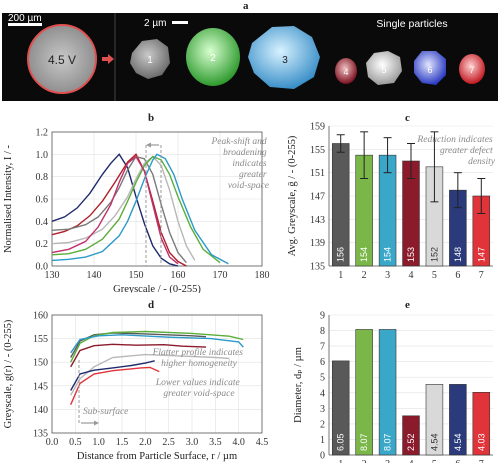 The image size is (500, 463). I want to click on x-tick-4: 4, so click(411, 461).